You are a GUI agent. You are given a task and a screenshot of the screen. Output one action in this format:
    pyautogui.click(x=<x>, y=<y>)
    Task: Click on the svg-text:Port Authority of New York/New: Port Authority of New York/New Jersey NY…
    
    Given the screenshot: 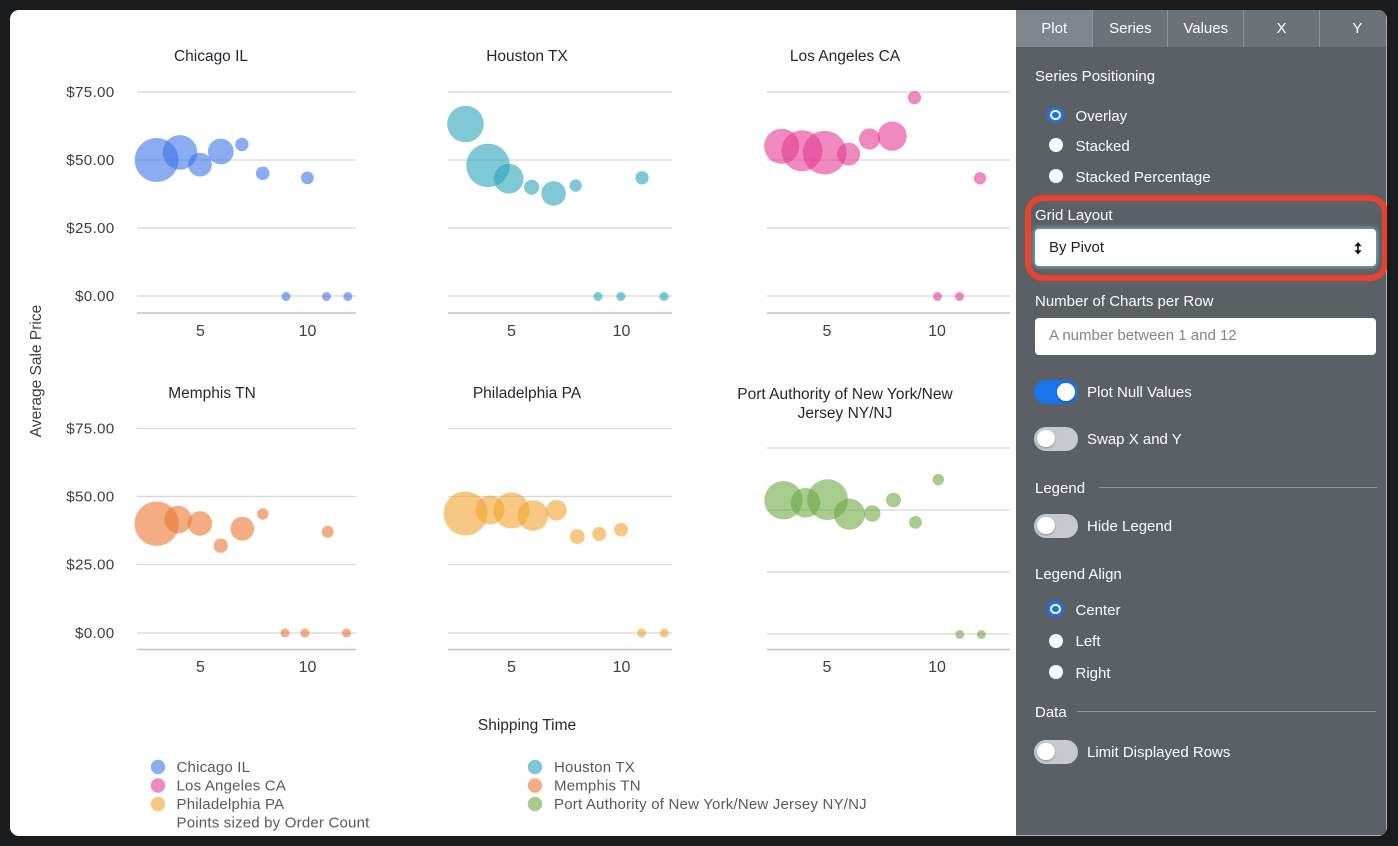 What is the action you would take?
    pyautogui.click(x=710, y=804)
    